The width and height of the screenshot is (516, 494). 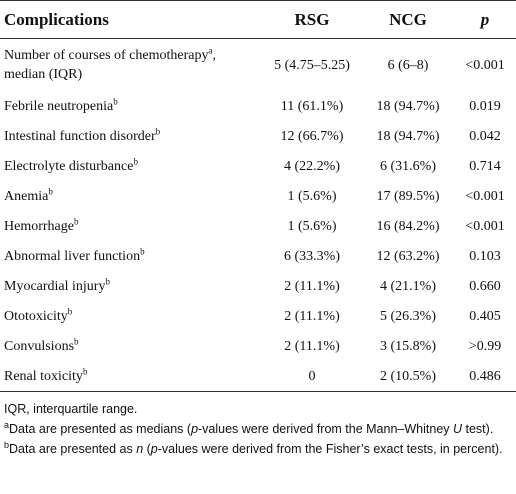 What do you see at coordinates (408, 166) in the screenshot?
I see `cell: 6 (31.6%)` at bounding box center [408, 166].